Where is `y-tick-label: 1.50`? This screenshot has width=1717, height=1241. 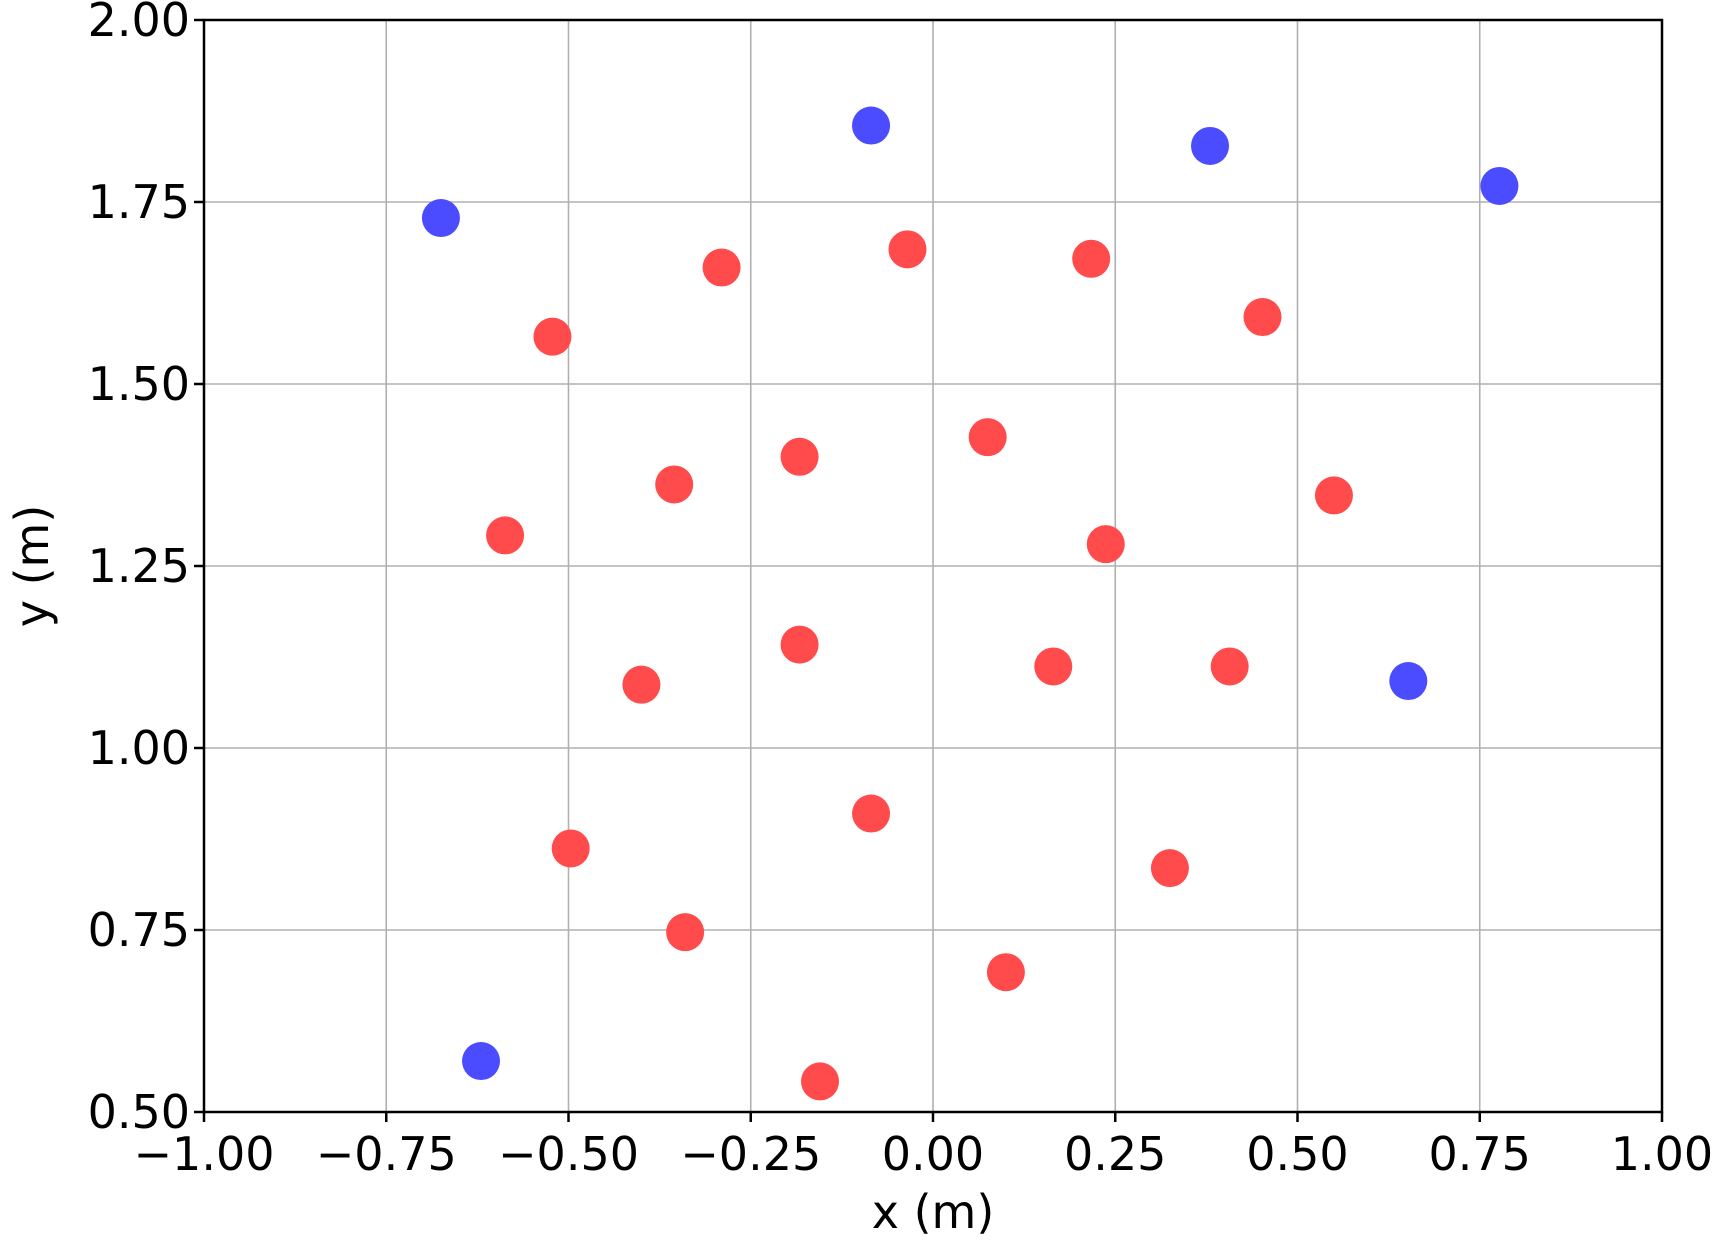
y-tick-label: 1.50 is located at coordinates (139, 384).